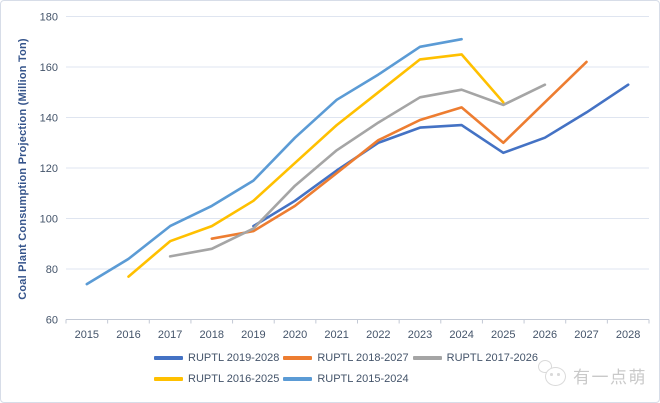  I want to click on y-tick-label: 100, so click(49, 220).